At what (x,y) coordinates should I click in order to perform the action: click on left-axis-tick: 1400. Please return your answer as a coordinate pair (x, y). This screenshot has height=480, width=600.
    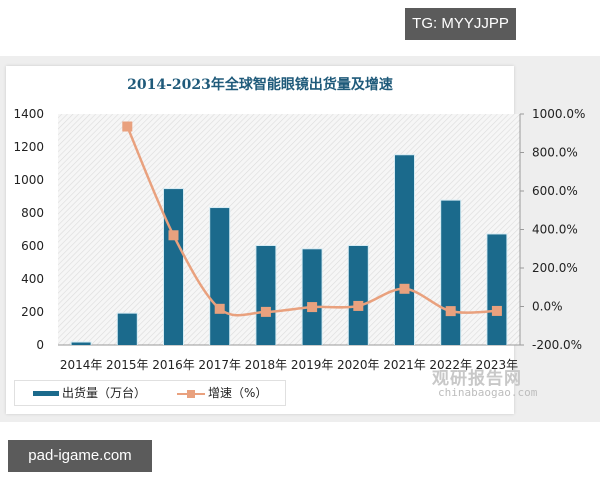
    Looking at the image, I should click on (28, 114).